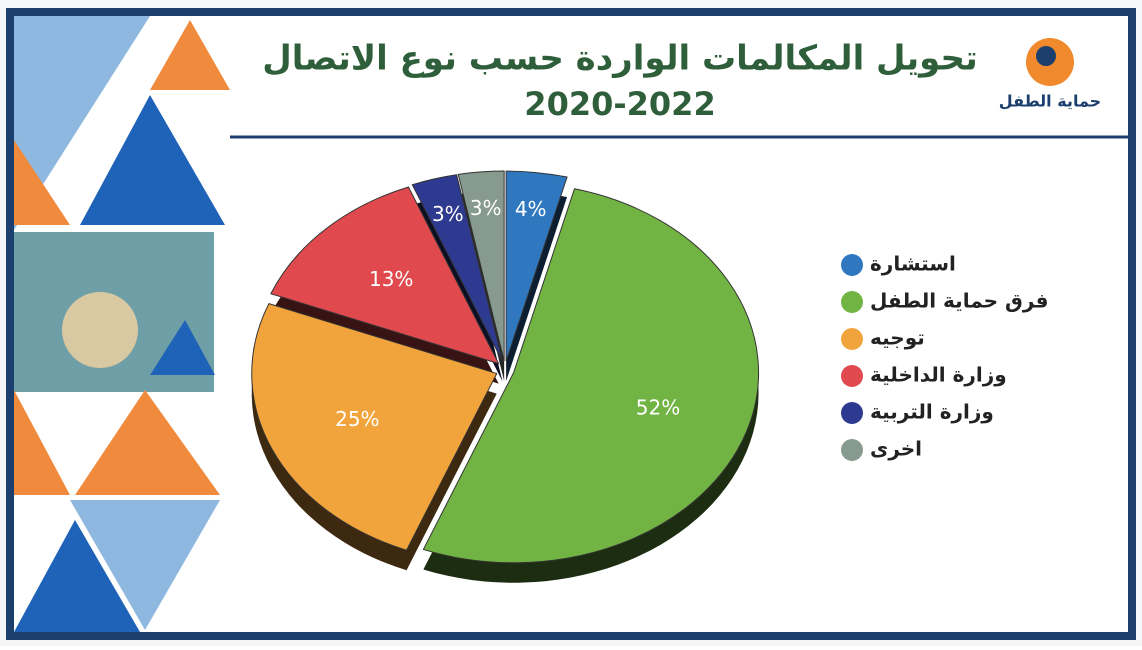 The height and width of the screenshot is (650, 1142). What do you see at coordinates (932, 412) in the screenshot?
I see `legend-label: وزارة التربية` at bounding box center [932, 412].